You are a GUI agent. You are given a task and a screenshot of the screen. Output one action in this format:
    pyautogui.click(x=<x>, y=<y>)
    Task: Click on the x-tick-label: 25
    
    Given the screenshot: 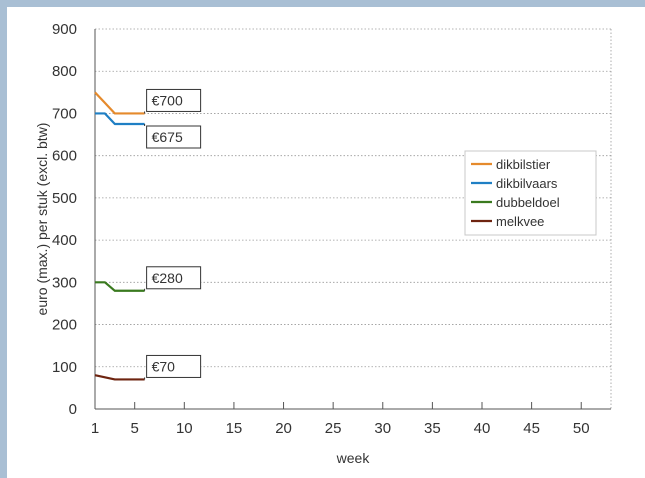 What is the action you would take?
    pyautogui.click(x=333, y=428)
    